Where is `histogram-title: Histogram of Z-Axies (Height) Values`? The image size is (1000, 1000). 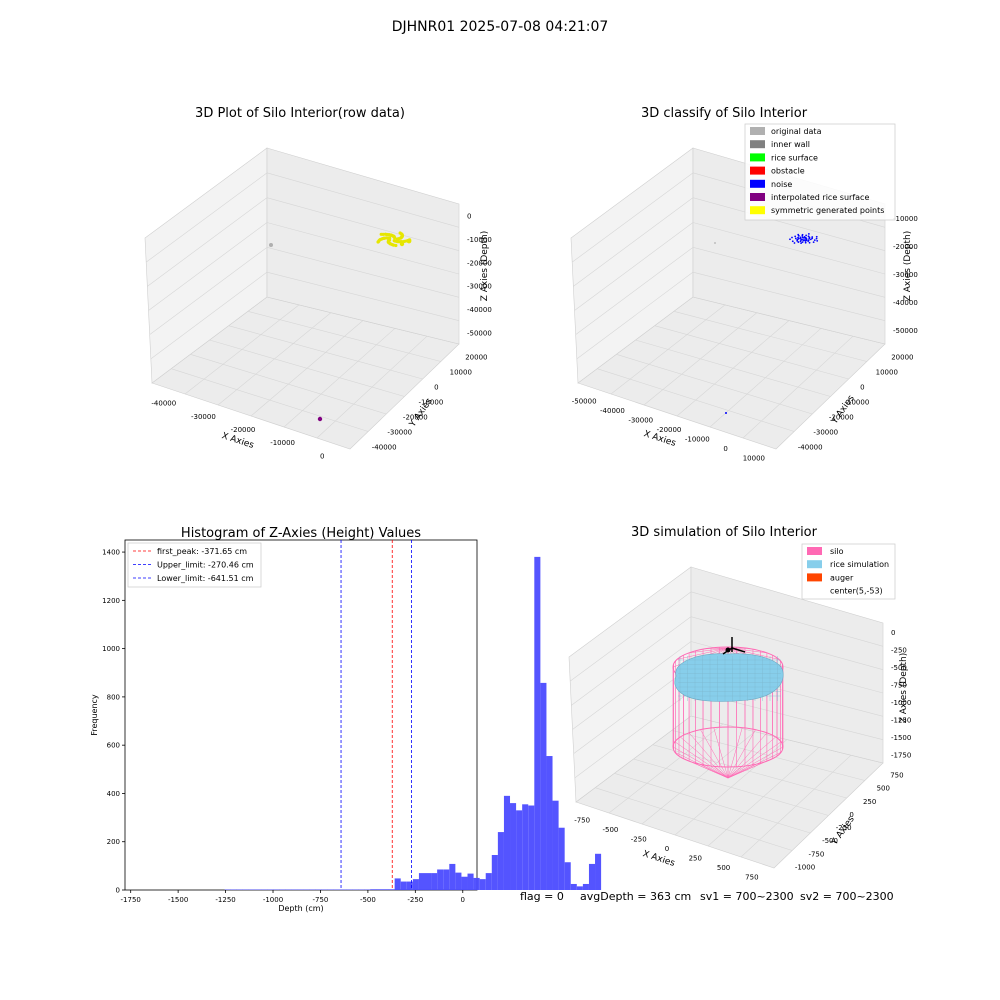 histogram-title: Histogram of Z-Axies (Height) Values is located at coordinates (301, 533).